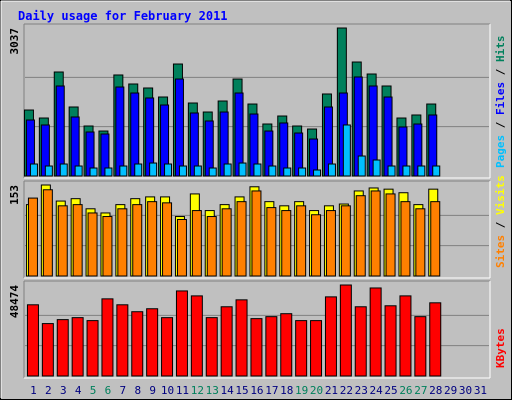  What do you see at coordinates (14, 195) in the screenshot?
I see `y-max-label: 153` at bounding box center [14, 195].